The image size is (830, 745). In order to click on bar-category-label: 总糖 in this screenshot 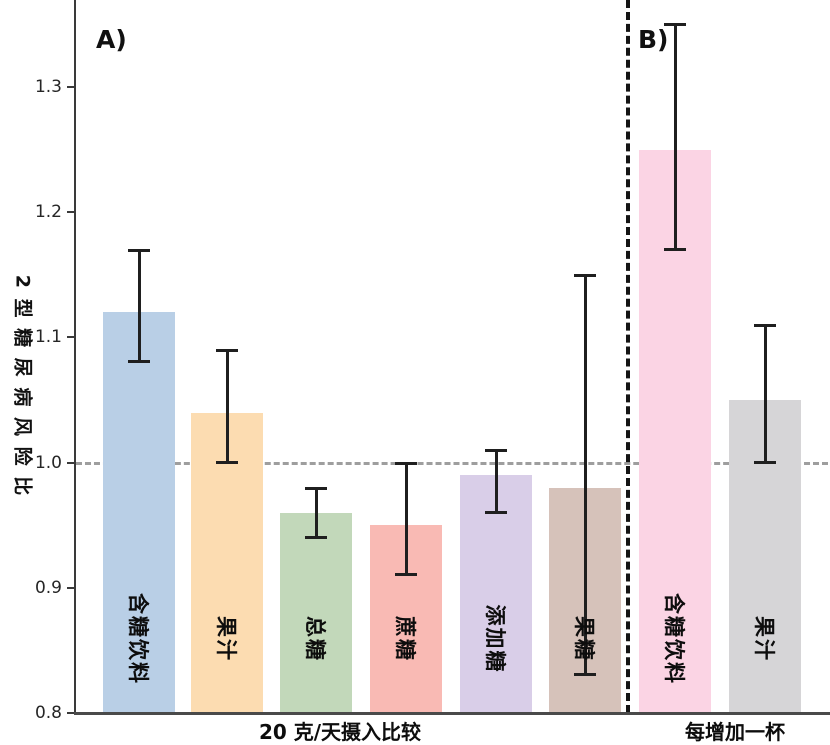, I will do `click(315, 639)`.